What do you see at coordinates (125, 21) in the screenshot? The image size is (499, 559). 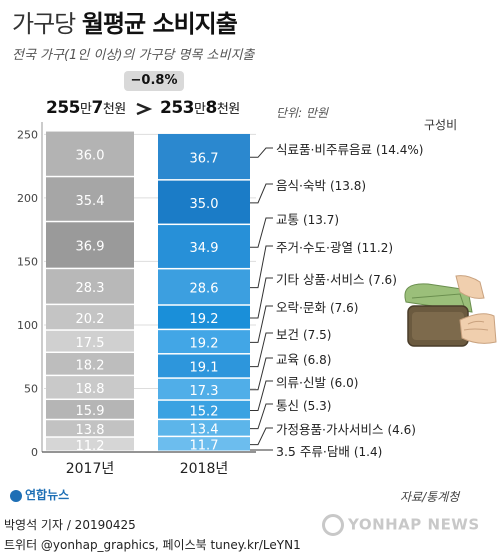 I see `chart-title: 가구당 월평균 소비지출` at bounding box center [125, 21].